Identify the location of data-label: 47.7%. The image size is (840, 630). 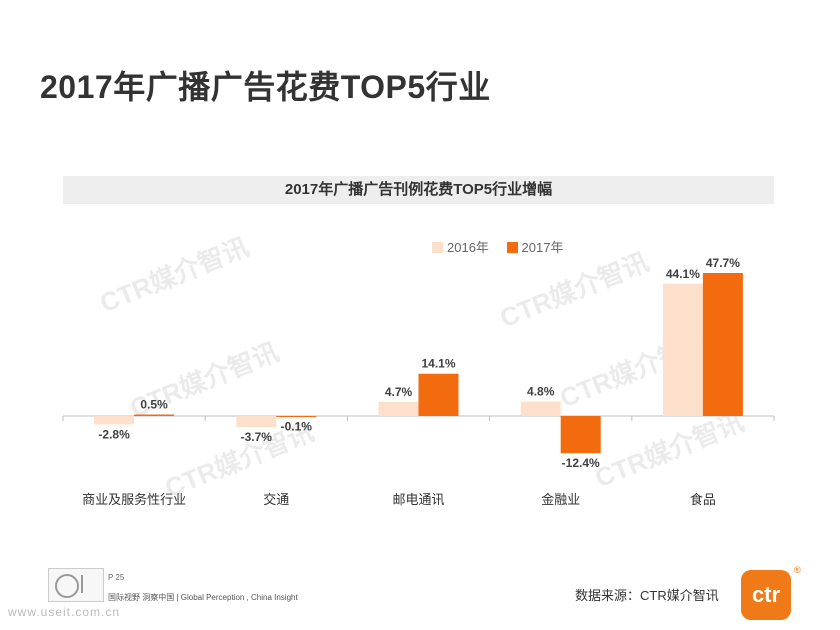
(723, 263).